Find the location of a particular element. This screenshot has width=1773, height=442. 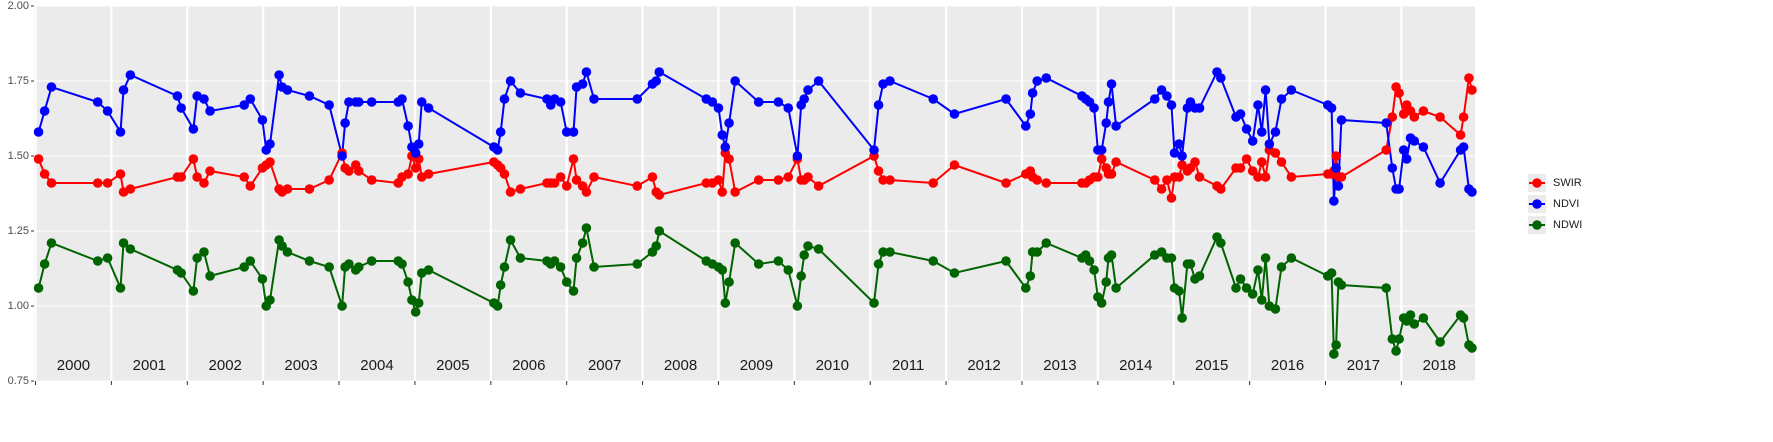

year-label: 2006 is located at coordinates (528, 365).